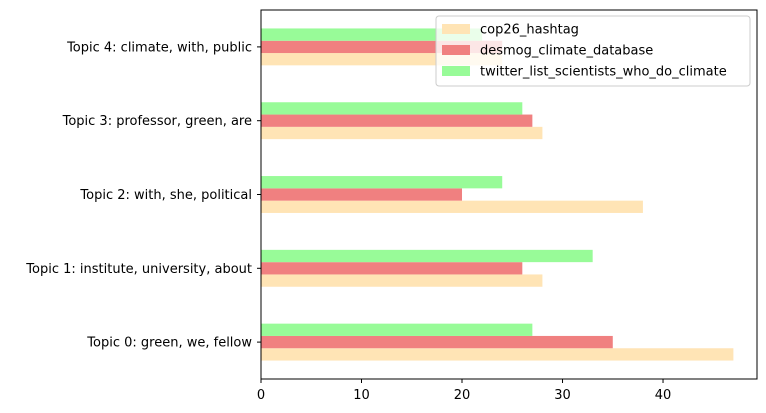 Image resolution: width=766 pixels, height=413 pixels. I want to click on x-tick-label: 40, so click(663, 395).